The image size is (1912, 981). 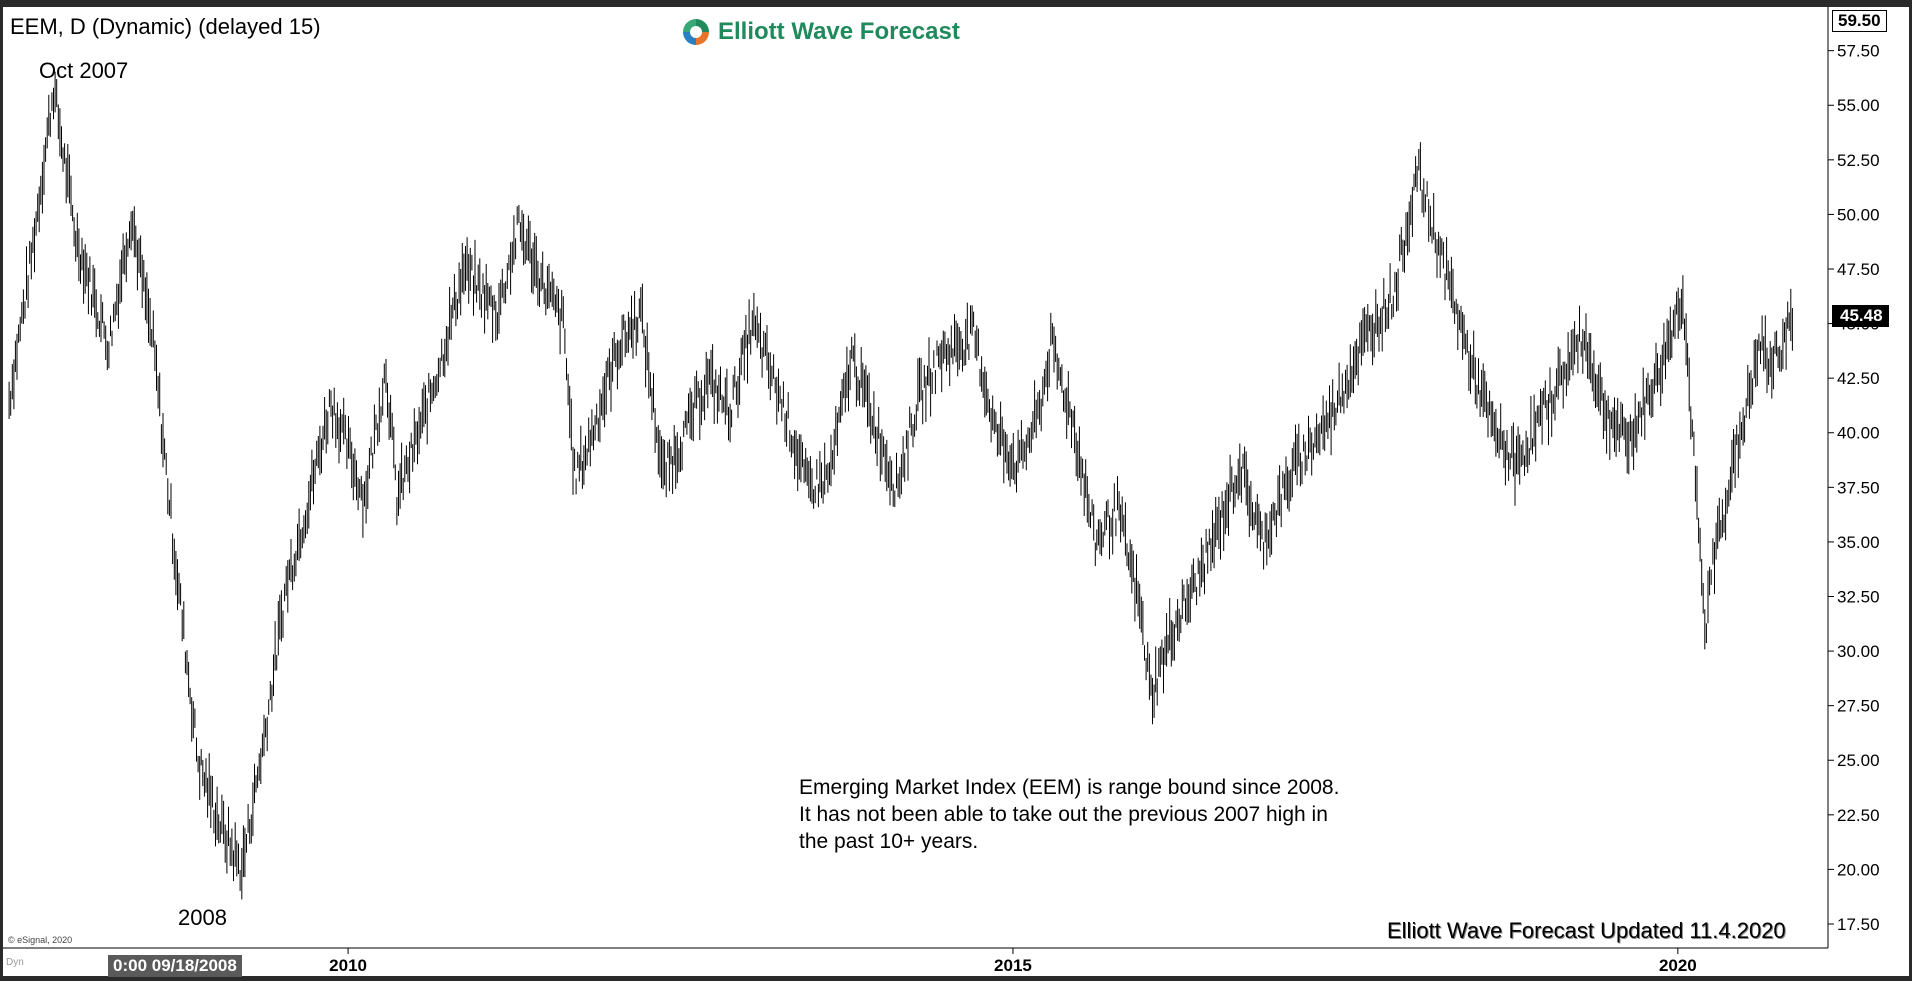 I want to click on x-tick-label: 2015, so click(x=1013, y=965).